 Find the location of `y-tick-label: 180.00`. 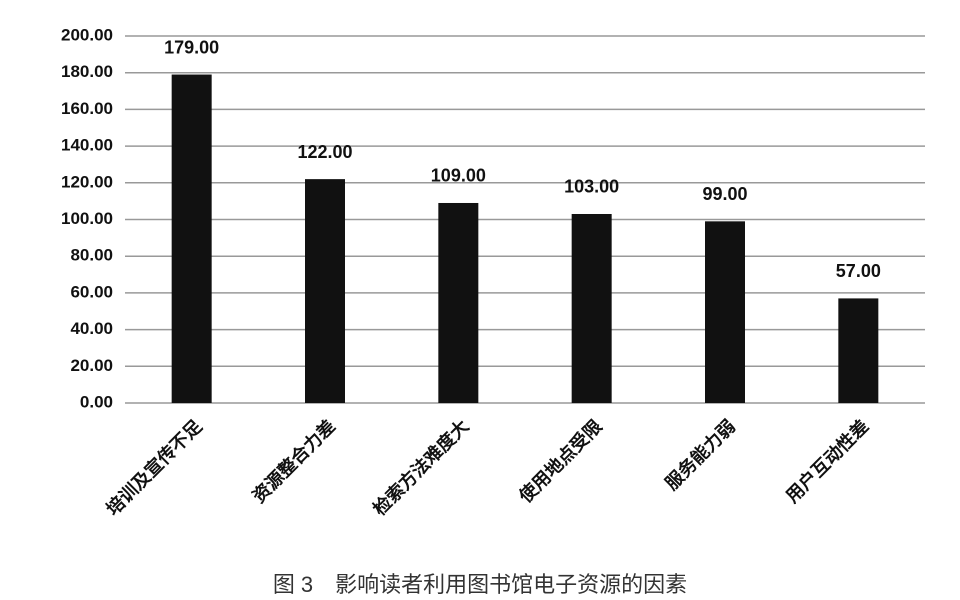

y-tick-label: 180.00 is located at coordinates (87, 71).